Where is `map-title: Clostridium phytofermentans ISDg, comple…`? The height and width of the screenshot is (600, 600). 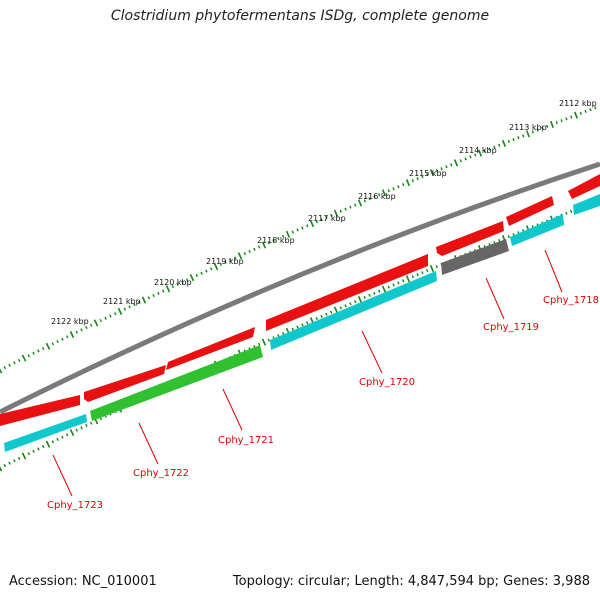
map-title: Clostridium phytofermentans ISDg, comple… is located at coordinates (300, 16).